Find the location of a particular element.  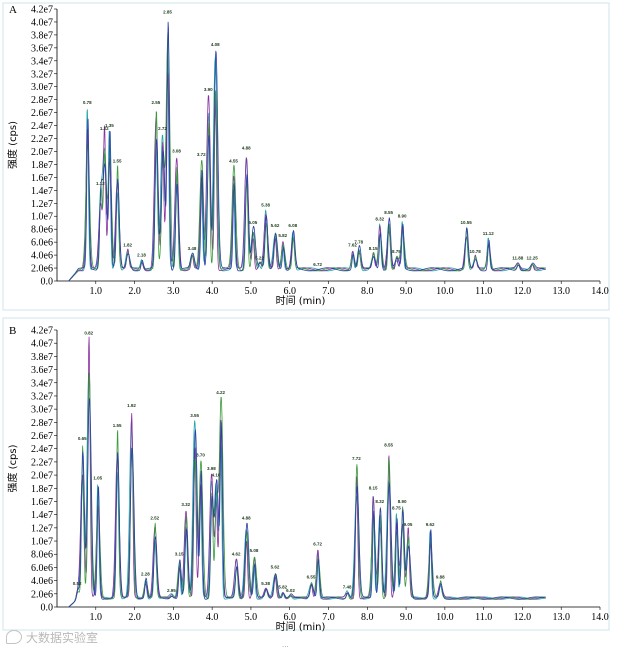

a-peak-label: 3.48 is located at coordinates (192, 248).